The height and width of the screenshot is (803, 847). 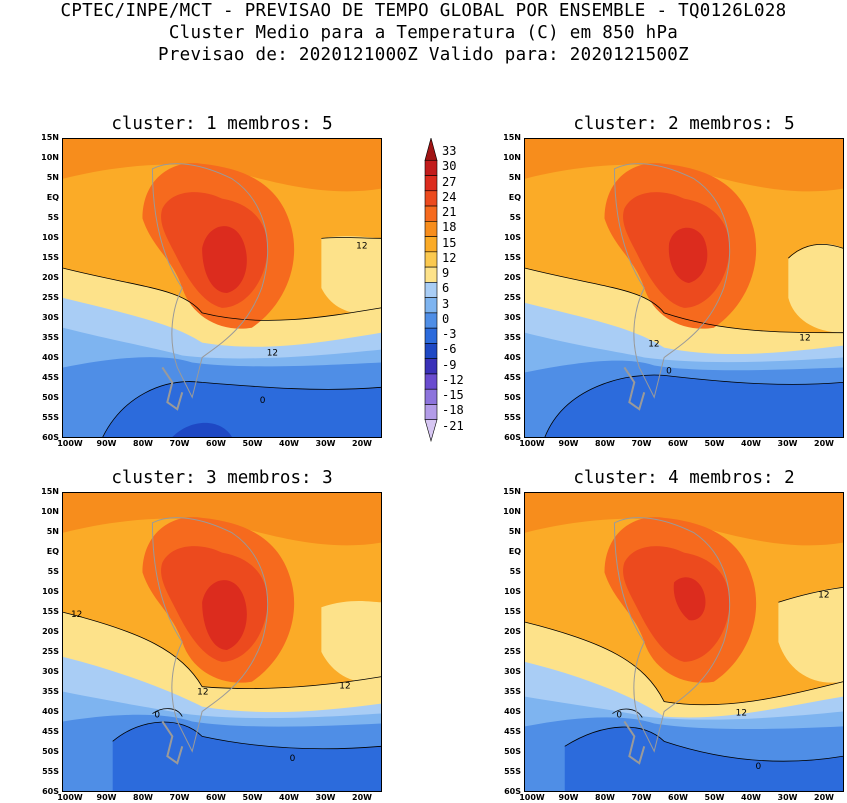 What do you see at coordinates (431, 290) in the screenshot?
I see `colorbar-swatches` at bounding box center [431, 290].